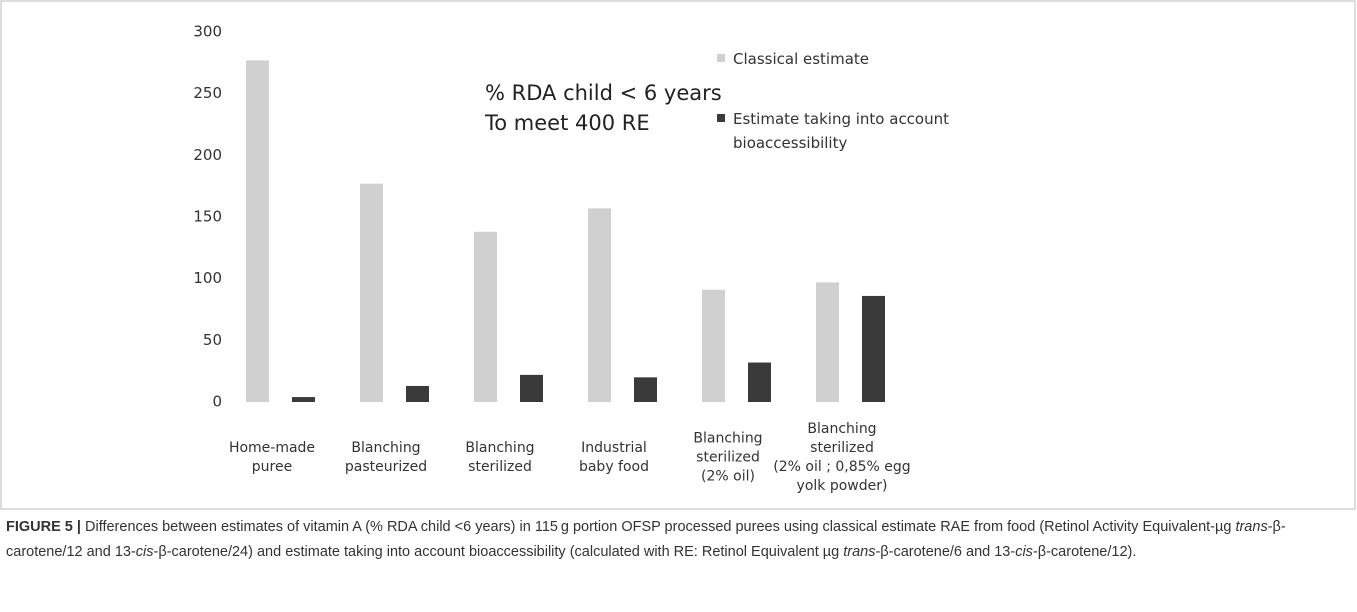 The width and height of the screenshot is (1357, 612). What do you see at coordinates (386, 457) in the screenshot?
I see `x-tick-label: Blanching pasteurized` at bounding box center [386, 457].